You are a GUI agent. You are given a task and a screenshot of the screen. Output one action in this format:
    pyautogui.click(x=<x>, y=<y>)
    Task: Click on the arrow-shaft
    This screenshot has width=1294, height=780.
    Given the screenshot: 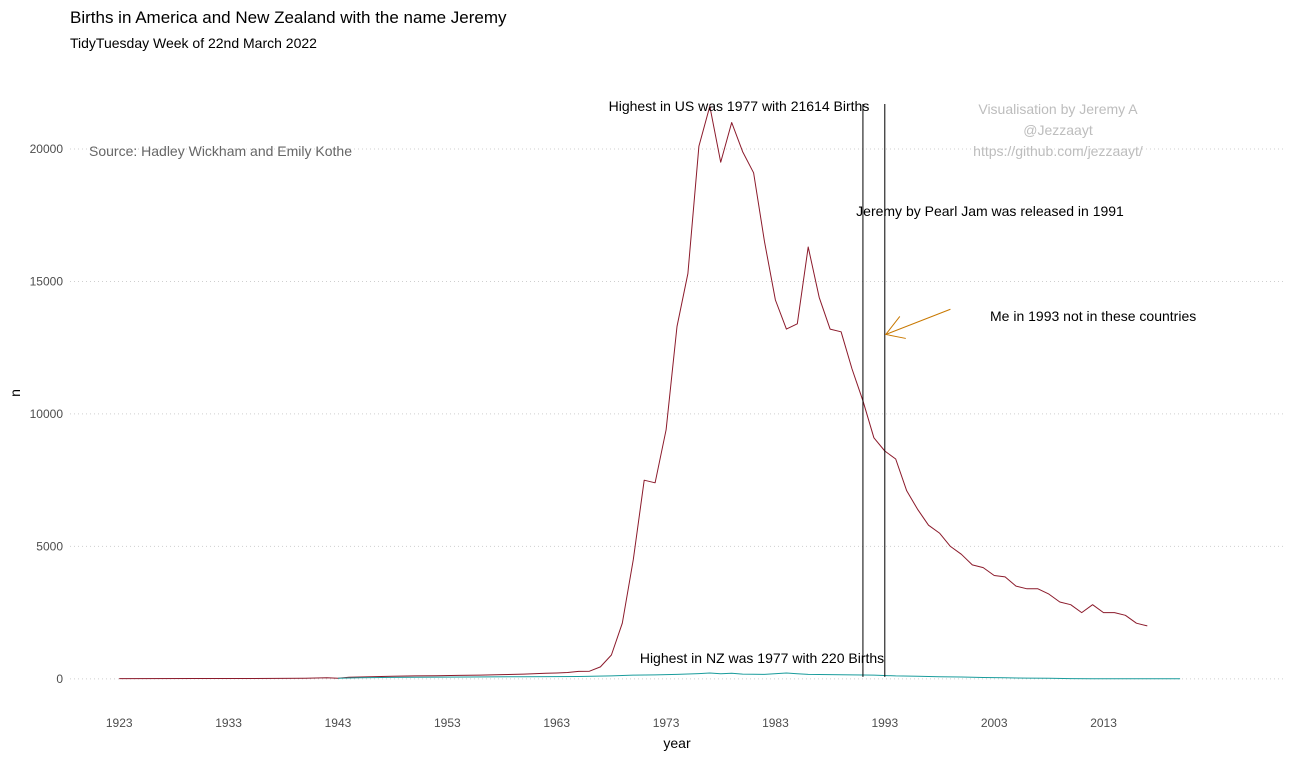 What is the action you would take?
    pyautogui.click(x=918, y=321)
    